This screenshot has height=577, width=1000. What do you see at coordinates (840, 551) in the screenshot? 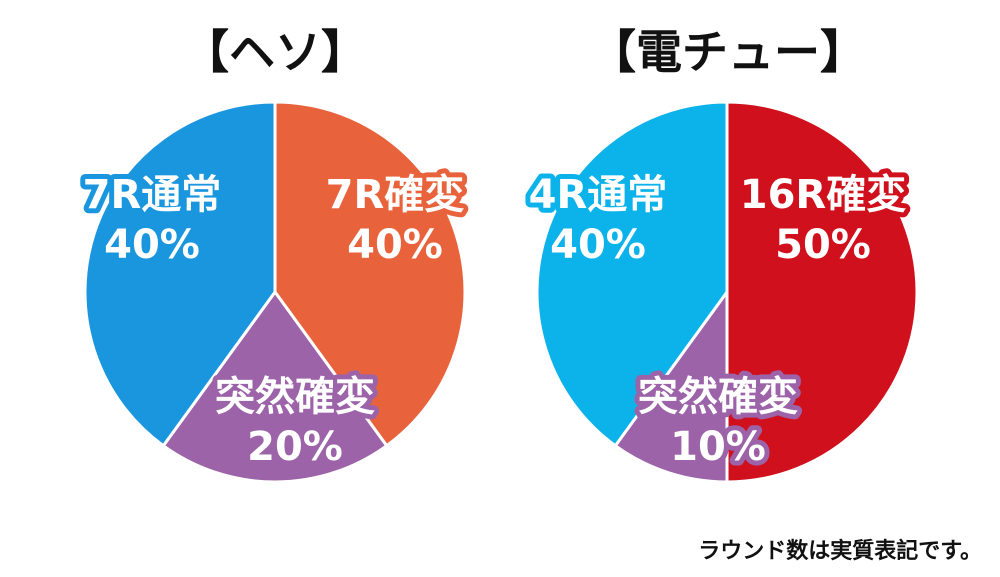
I see `footnote: ラウンド数は実質表記です。` at bounding box center [840, 551].